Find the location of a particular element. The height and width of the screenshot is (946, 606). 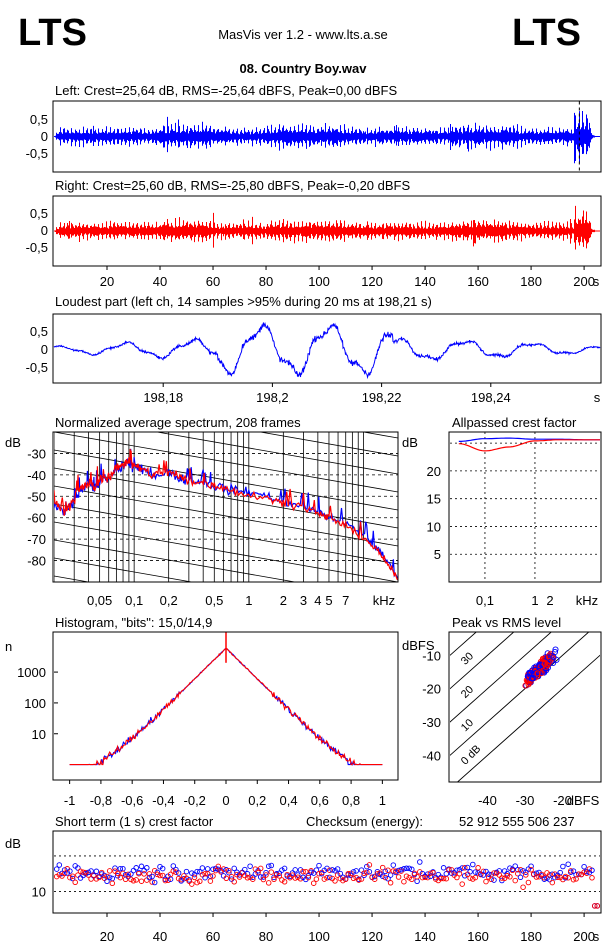

x-tick-label: -40 is located at coordinates (487, 800).